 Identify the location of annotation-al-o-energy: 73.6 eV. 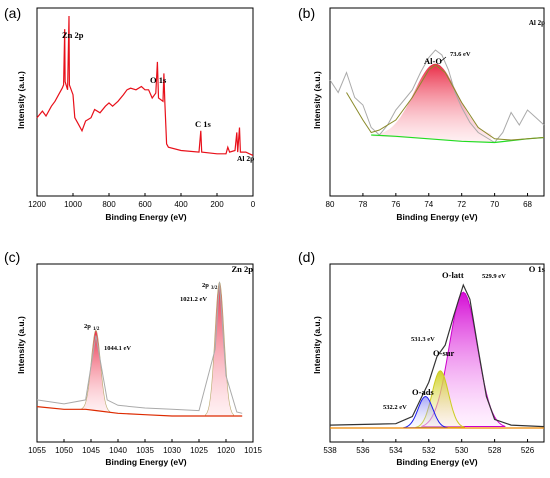
(460, 54).